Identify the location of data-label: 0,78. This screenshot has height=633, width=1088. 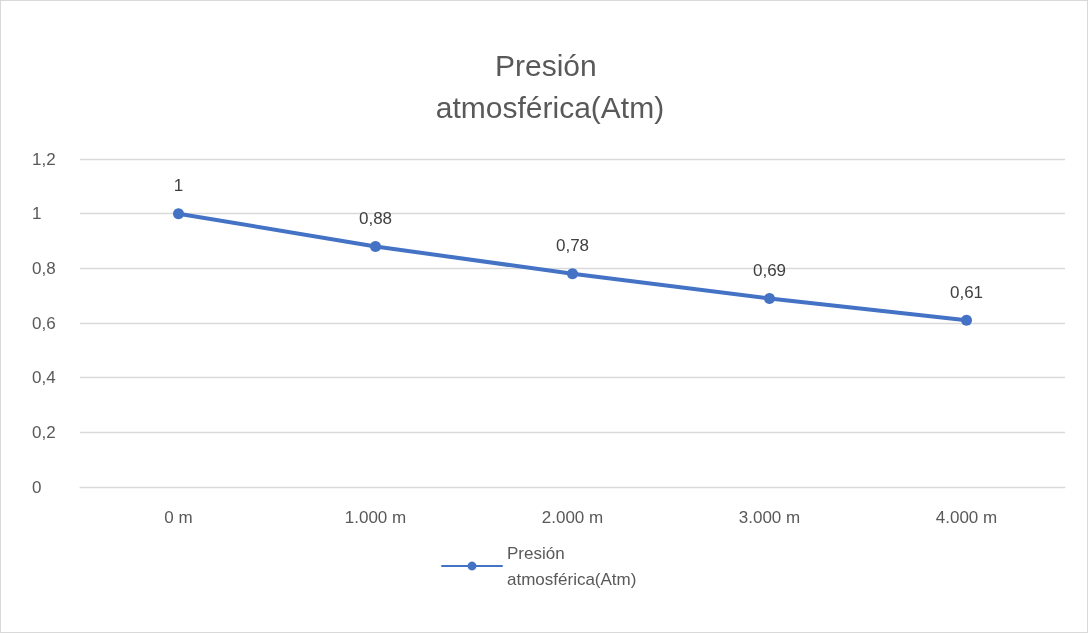
(572, 246).